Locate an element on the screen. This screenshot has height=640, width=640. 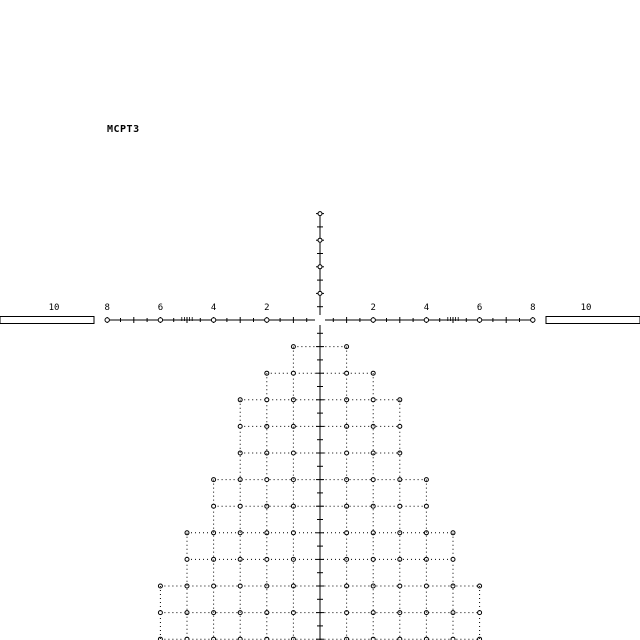
label-left-4: 4 is located at coordinates (213, 308).